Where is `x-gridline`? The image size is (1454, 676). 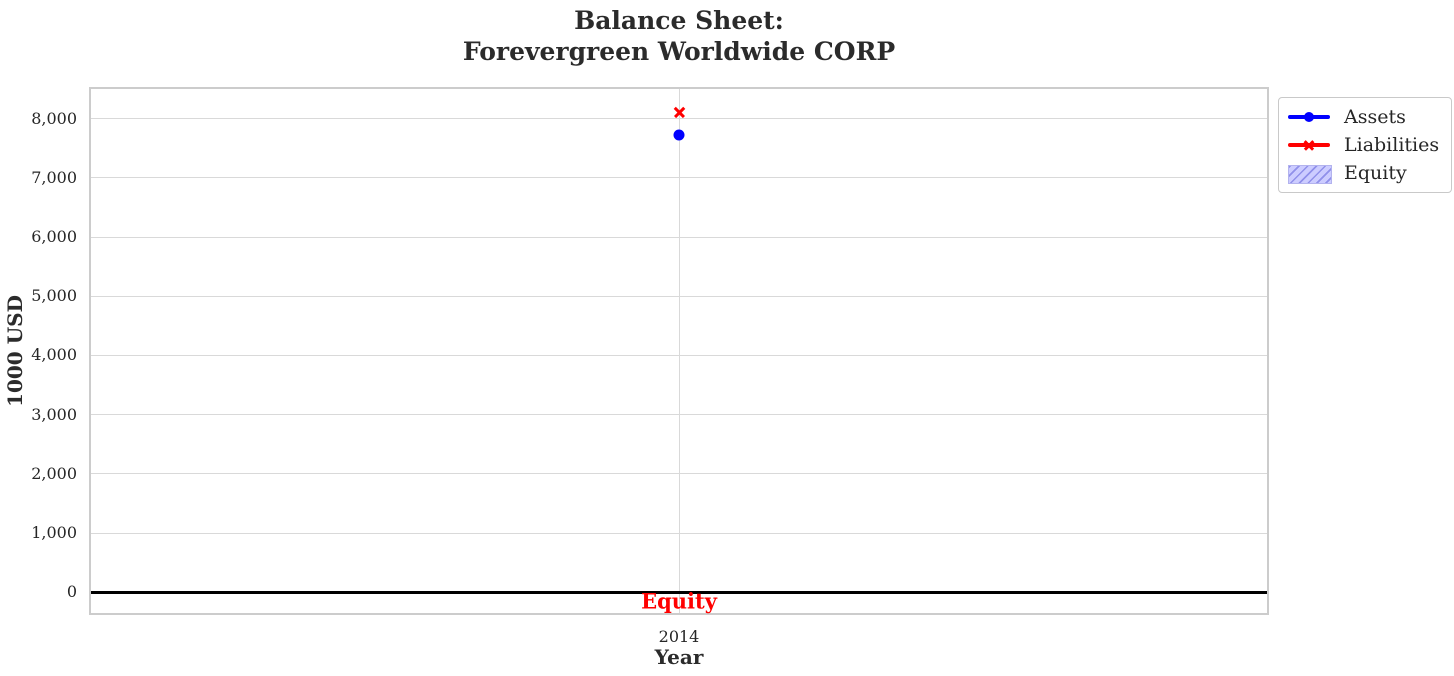 x-gridline is located at coordinates (679, 351).